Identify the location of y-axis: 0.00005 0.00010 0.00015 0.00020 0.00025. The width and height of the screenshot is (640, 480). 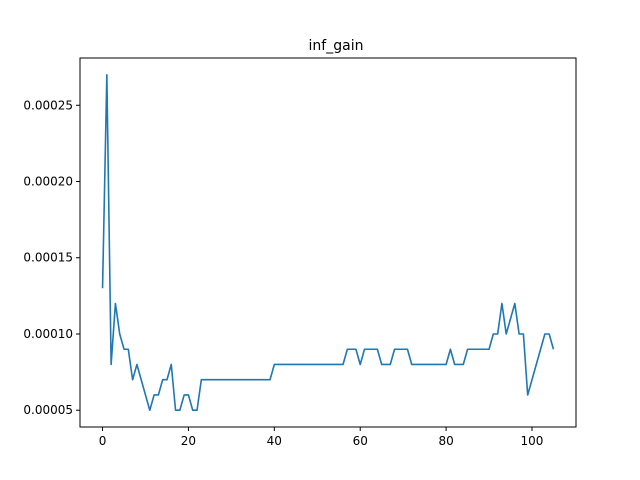
(51, 257).